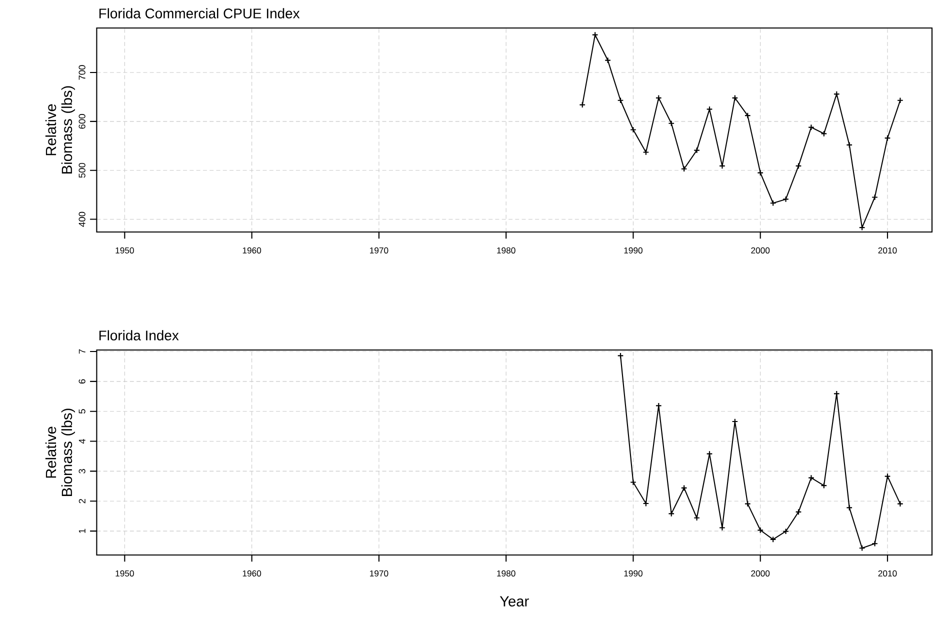  I want to click on y-tick-label: 400, so click(82, 219).